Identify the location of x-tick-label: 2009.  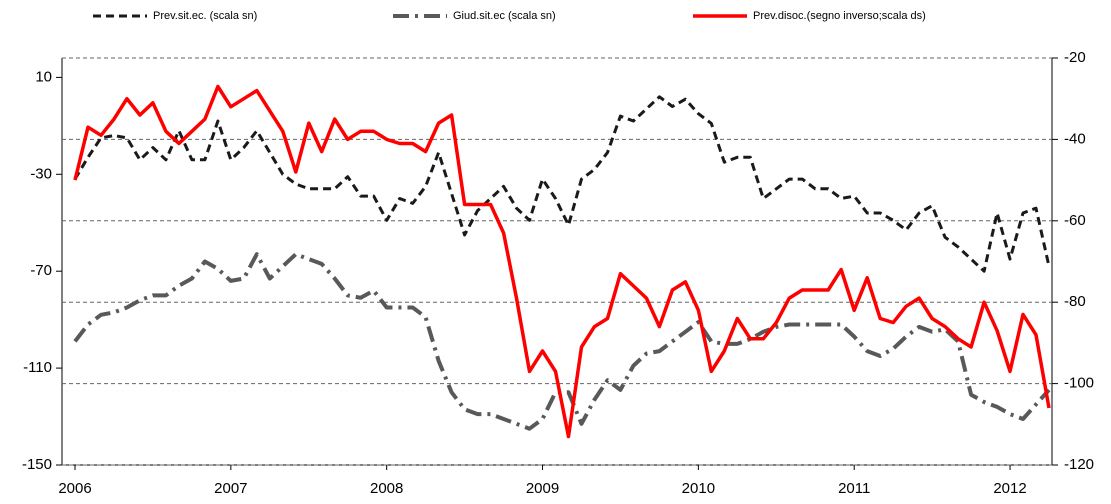
(542, 488).